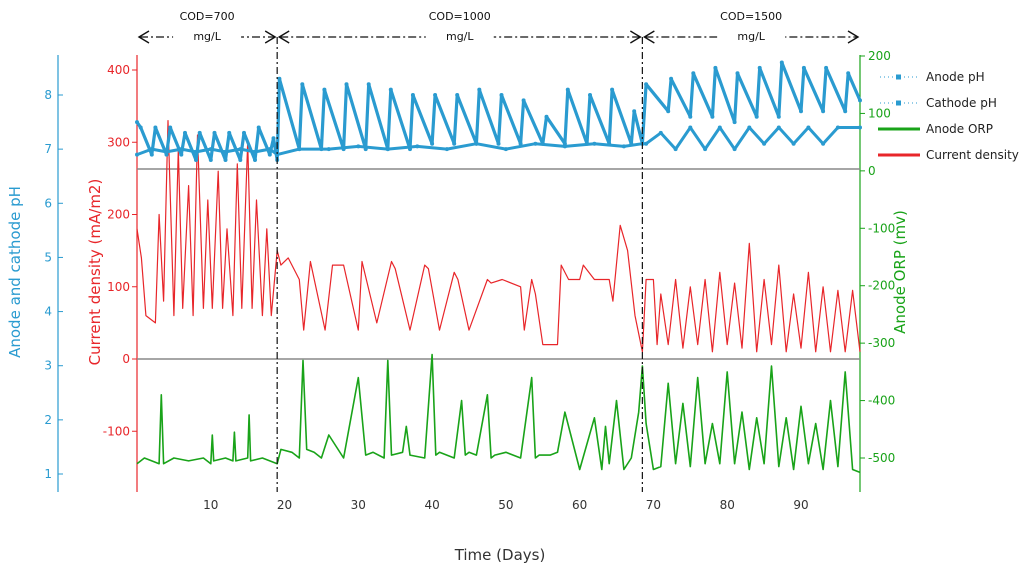 This screenshot has height=576, width=1024. Describe the element at coordinates (751, 16) in the screenshot. I see `period-label: COD=1500` at that location.